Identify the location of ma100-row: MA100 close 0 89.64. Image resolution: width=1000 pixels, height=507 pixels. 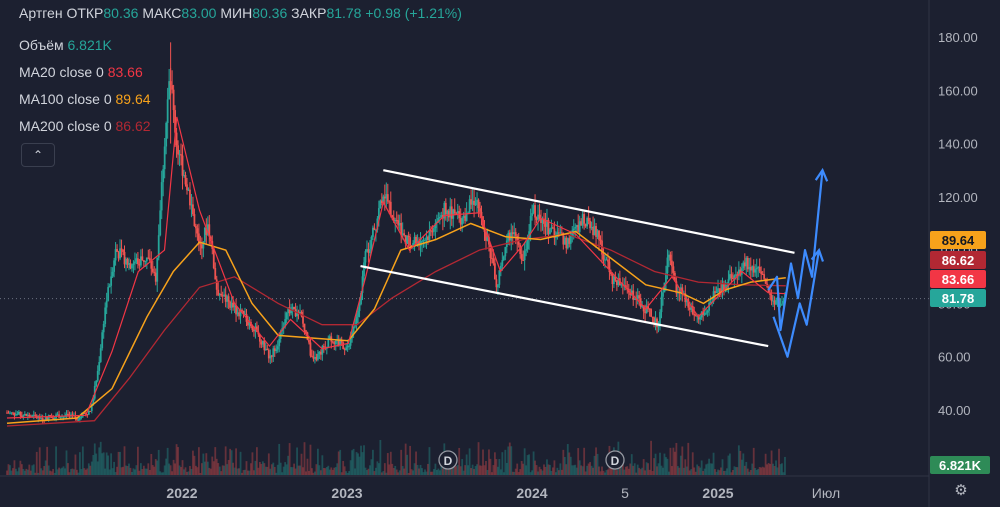
(85, 99).